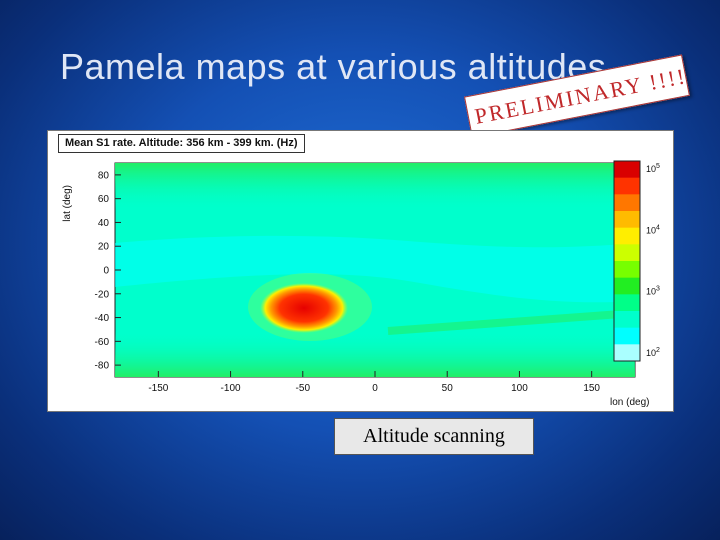  What do you see at coordinates (102, 342) in the screenshot?
I see `y-tick-label: -60` at bounding box center [102, 342].